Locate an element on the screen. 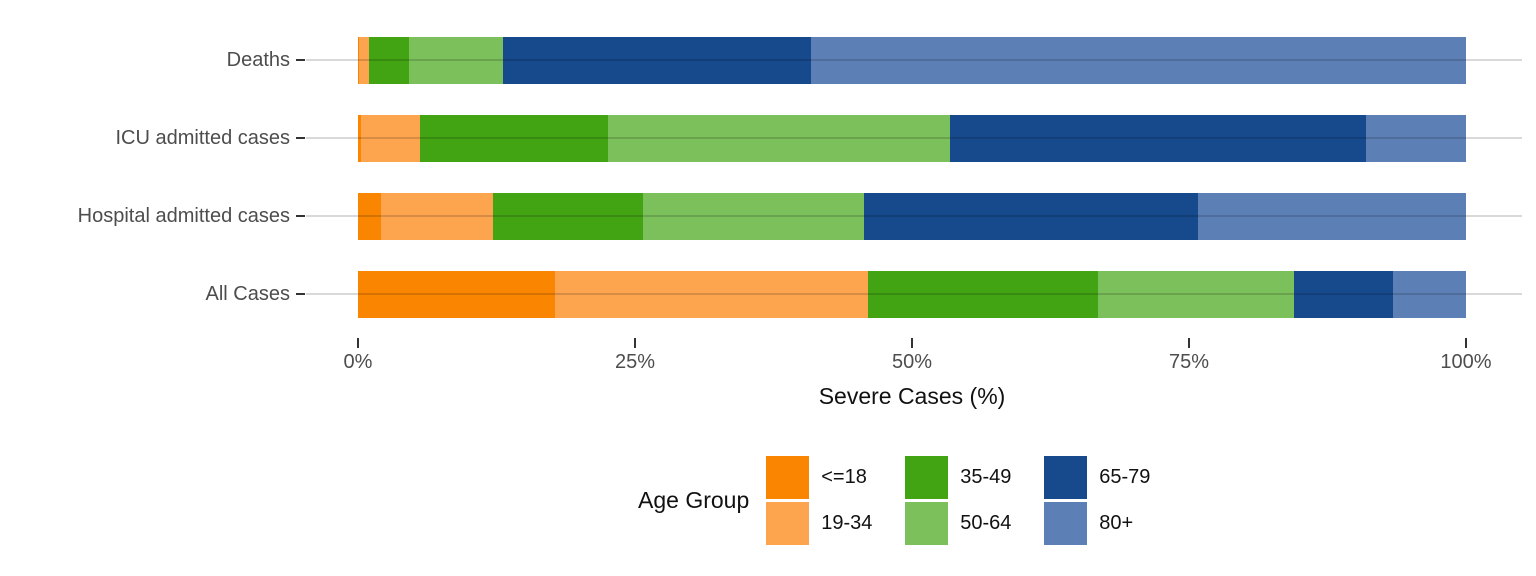  legend-label: 19-34 is located at coordinates (847, 523).